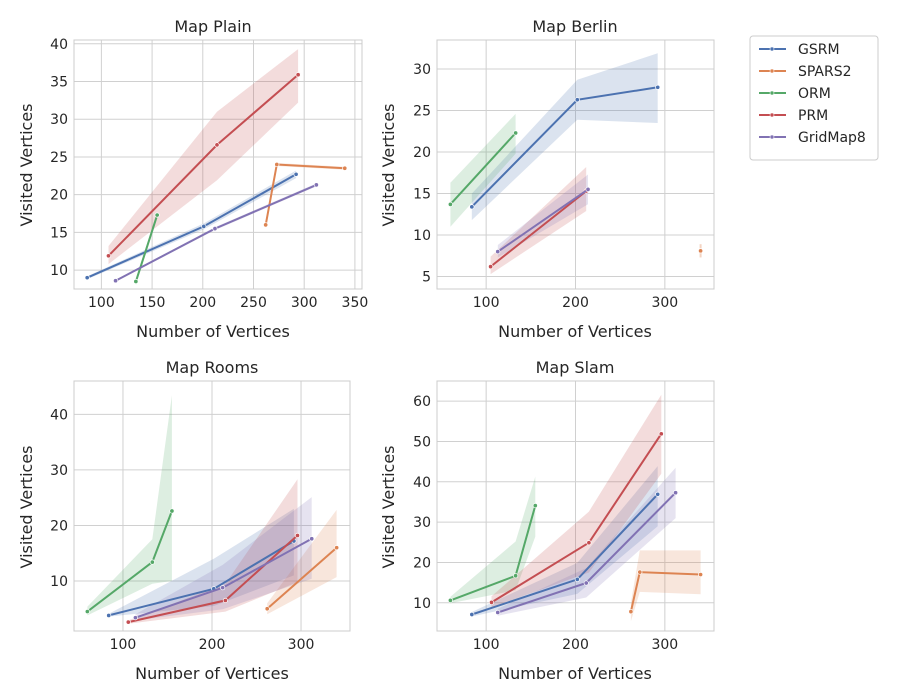  I want to click on legend-label: ORM, so click(814, 94).